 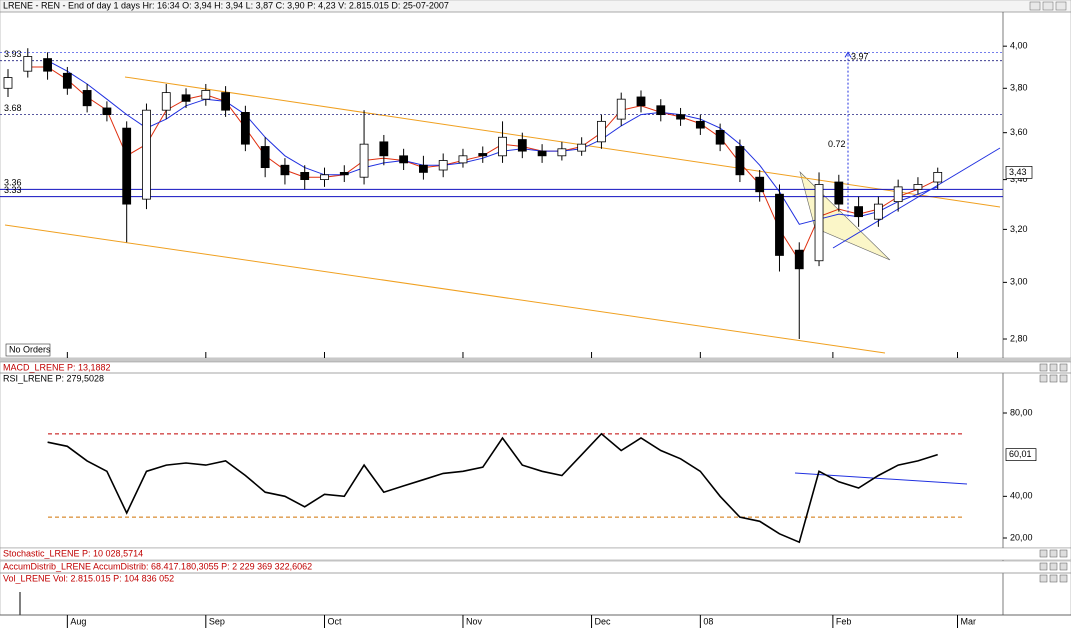 I want to click on x-tick-label: Nov, so click(x=474, y=621).